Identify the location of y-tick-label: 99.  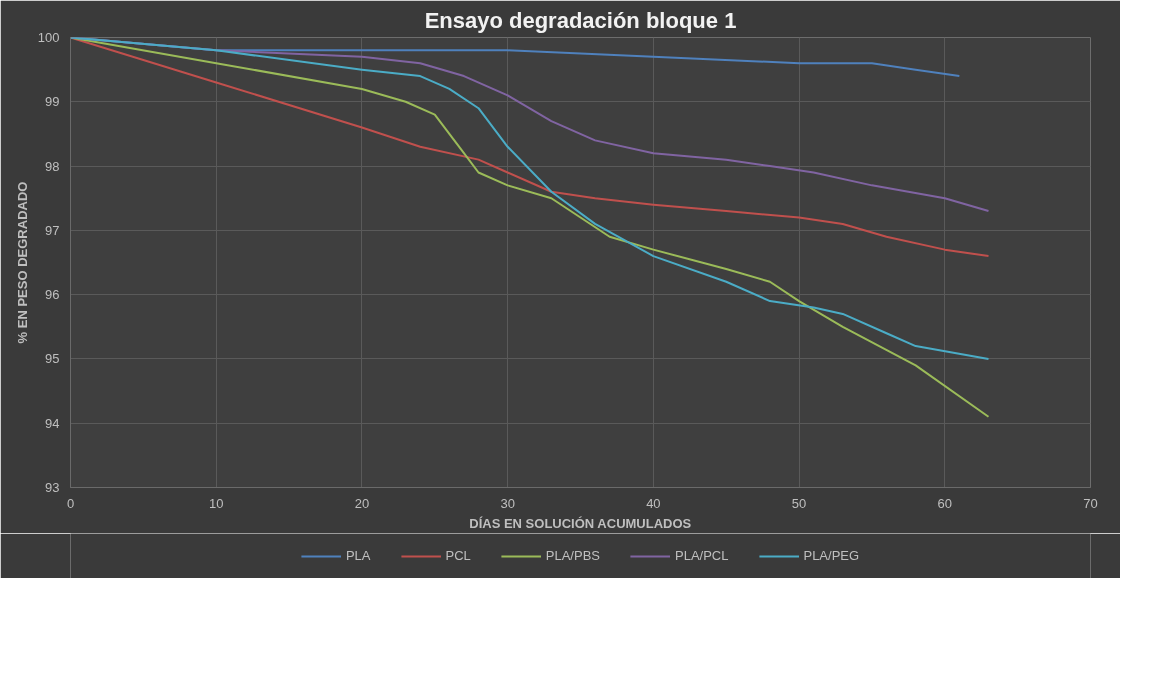
(52, 102).